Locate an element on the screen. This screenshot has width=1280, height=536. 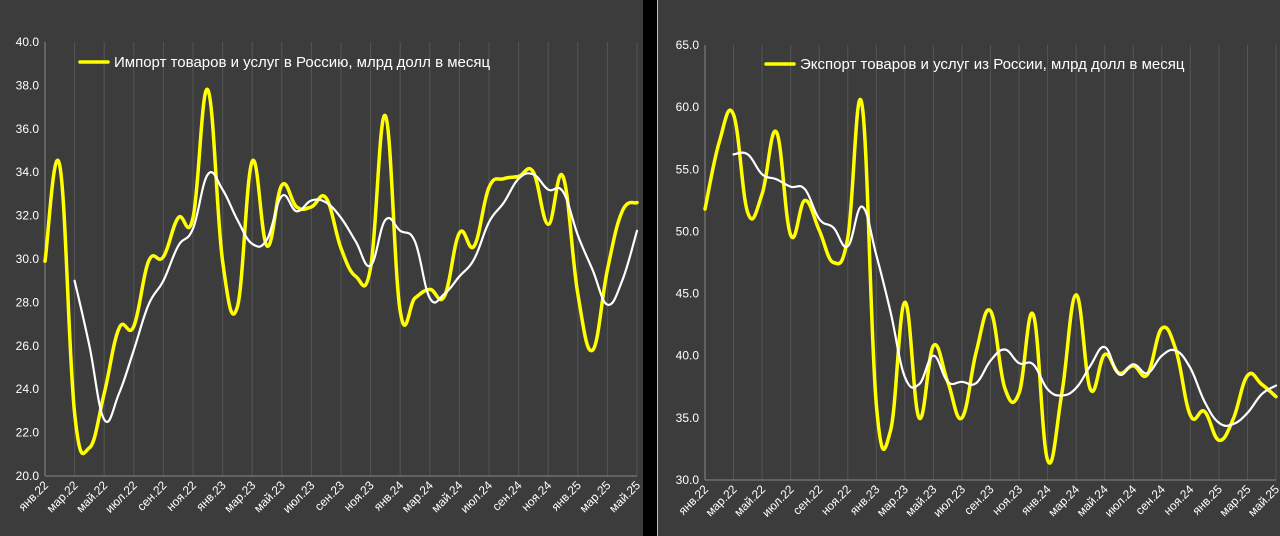
y-tick-label: 28.0 is located at coordinates (28, 302).